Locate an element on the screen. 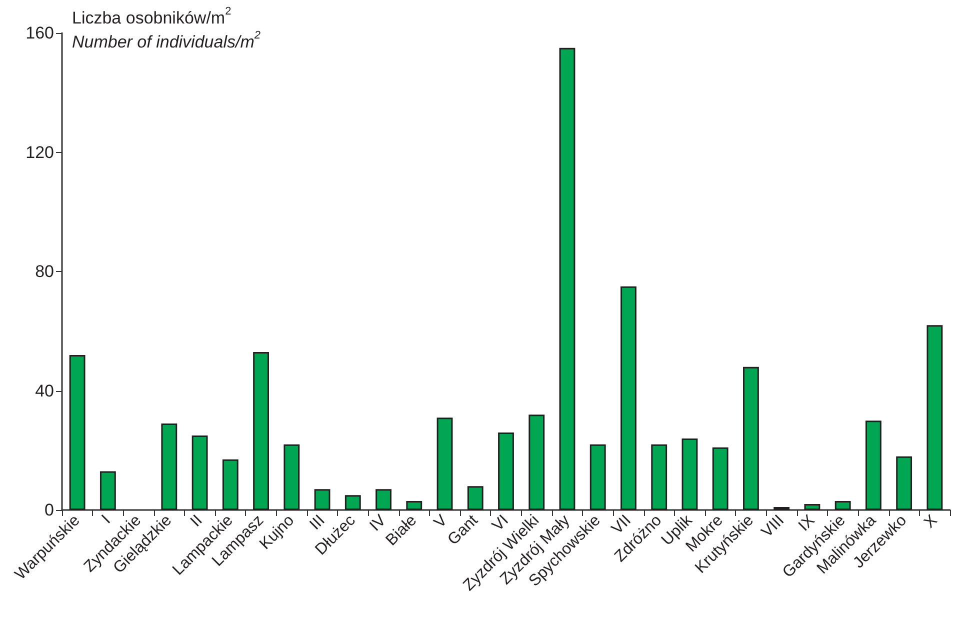 Image resolution: width=958 pixels, height=618 pixels. x-tick-label: VIII is located at coordinates (773, 526).